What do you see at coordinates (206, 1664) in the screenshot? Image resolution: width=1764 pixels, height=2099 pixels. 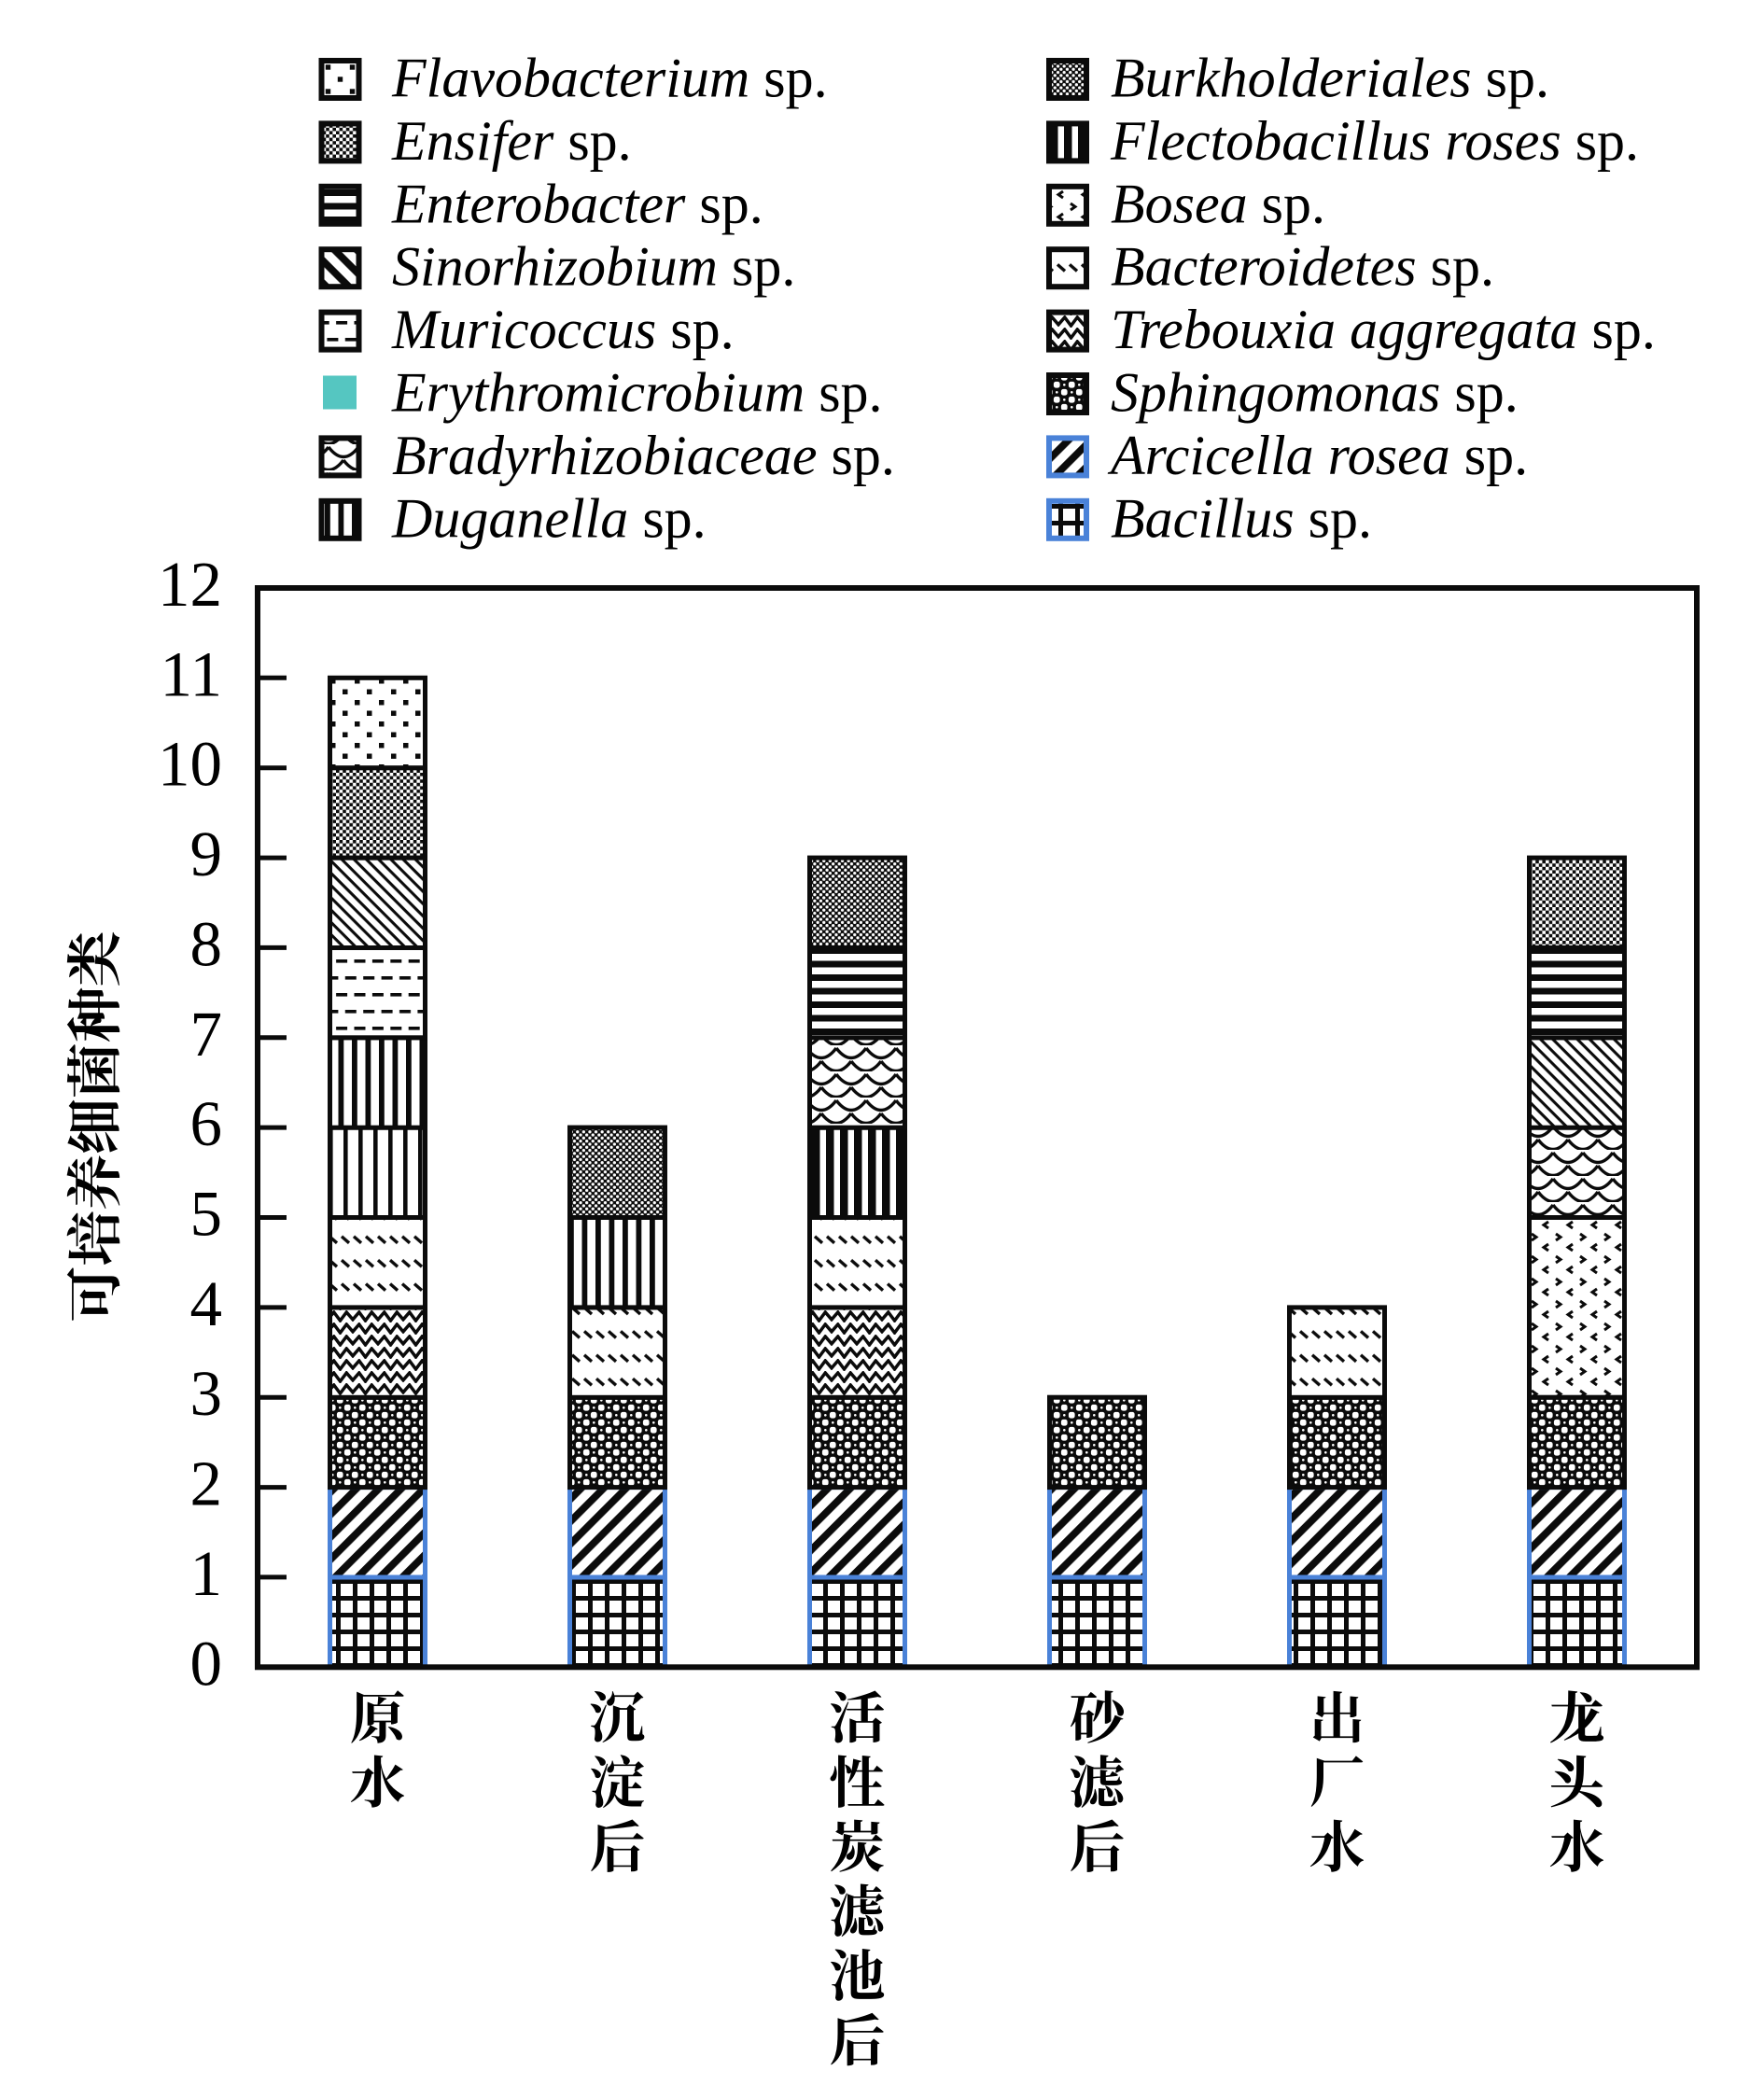 I see `svg-text: 0` at bounding box center [206, 1664].